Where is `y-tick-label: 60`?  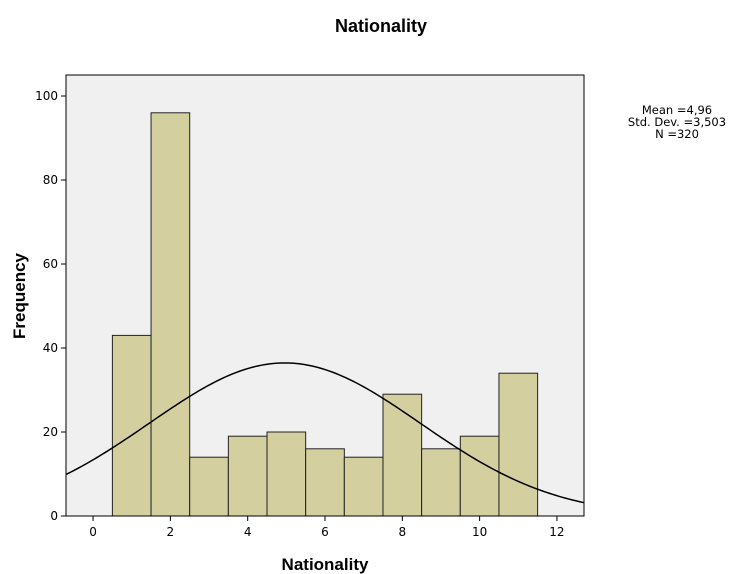
y-tick-label: 60 is located at coordinates (50, 264).